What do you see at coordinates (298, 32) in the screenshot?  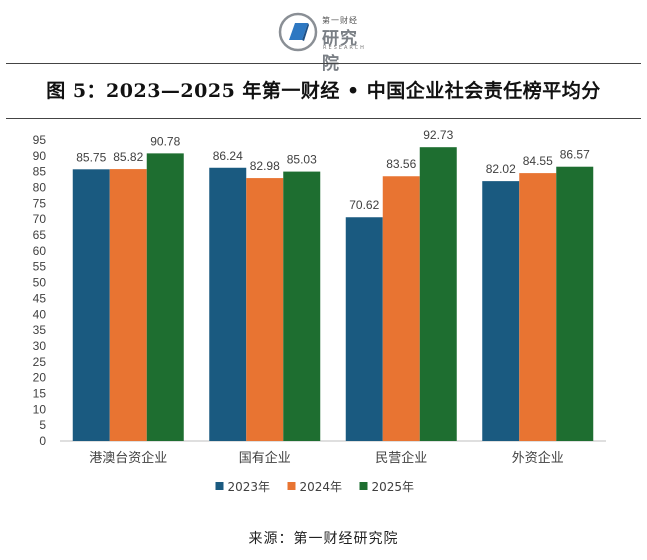 I see `research-logo-icon` at bounding box center [298, 32].